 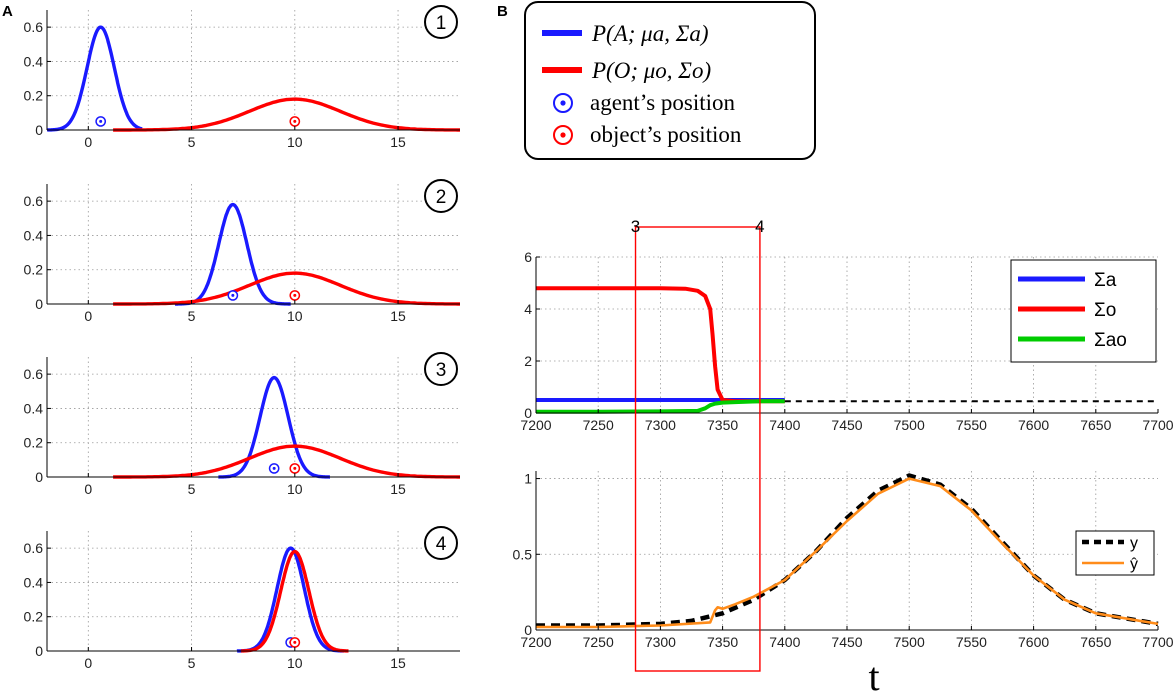 I want to click on step-number: 3, so click(x=441, y=370).